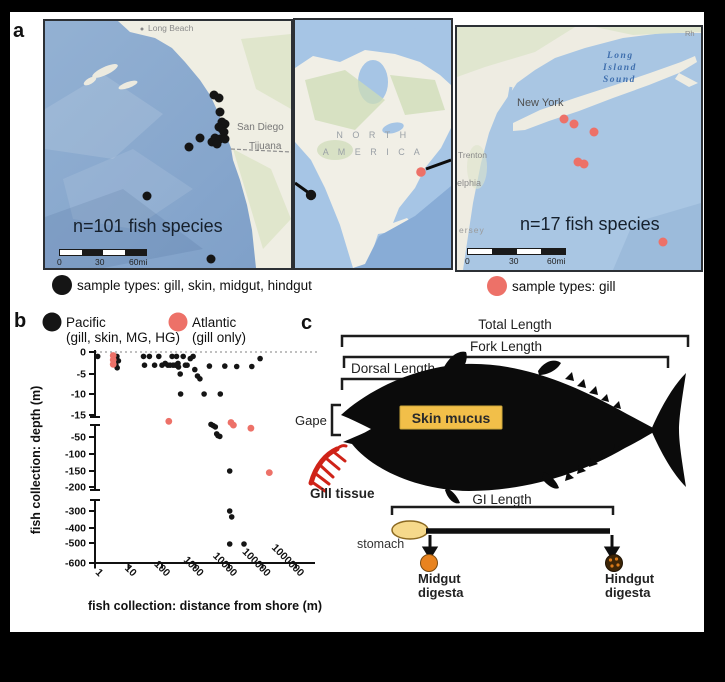 The image size is (725, 682). Describe the element at coordinates (36, 460) in the screenshot. I see `y-axis-title: fish collection: depth (m)` at that location.